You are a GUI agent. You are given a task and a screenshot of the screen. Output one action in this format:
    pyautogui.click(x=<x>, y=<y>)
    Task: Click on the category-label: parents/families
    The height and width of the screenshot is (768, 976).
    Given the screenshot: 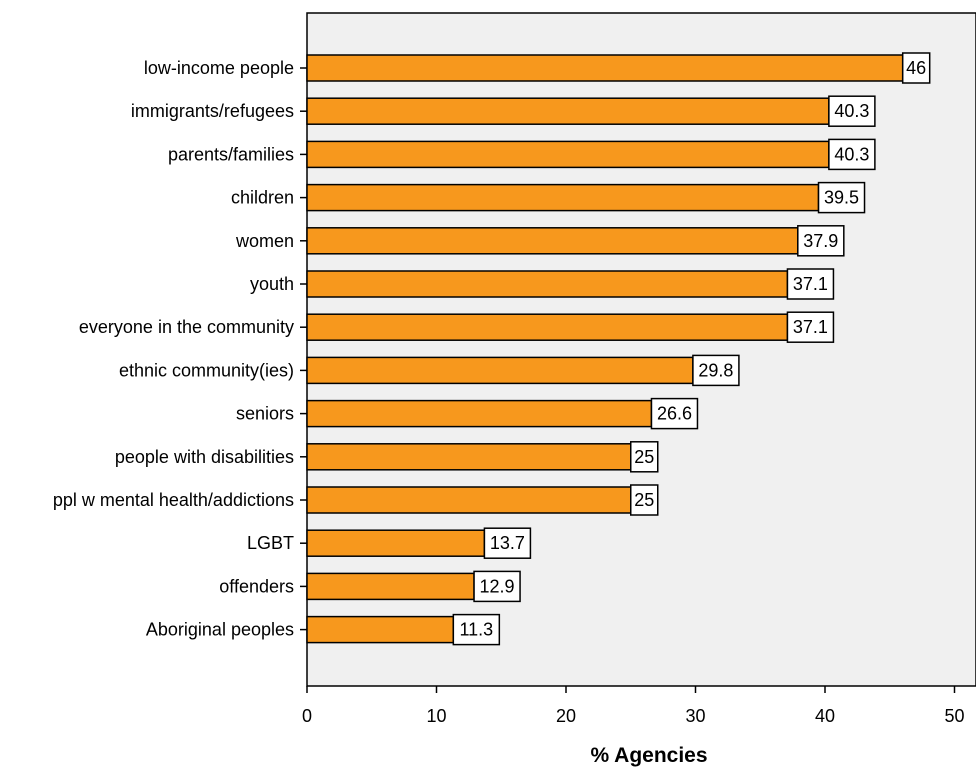 What is the action you would take?
    pyautogui.click(x=231, y=154)
    